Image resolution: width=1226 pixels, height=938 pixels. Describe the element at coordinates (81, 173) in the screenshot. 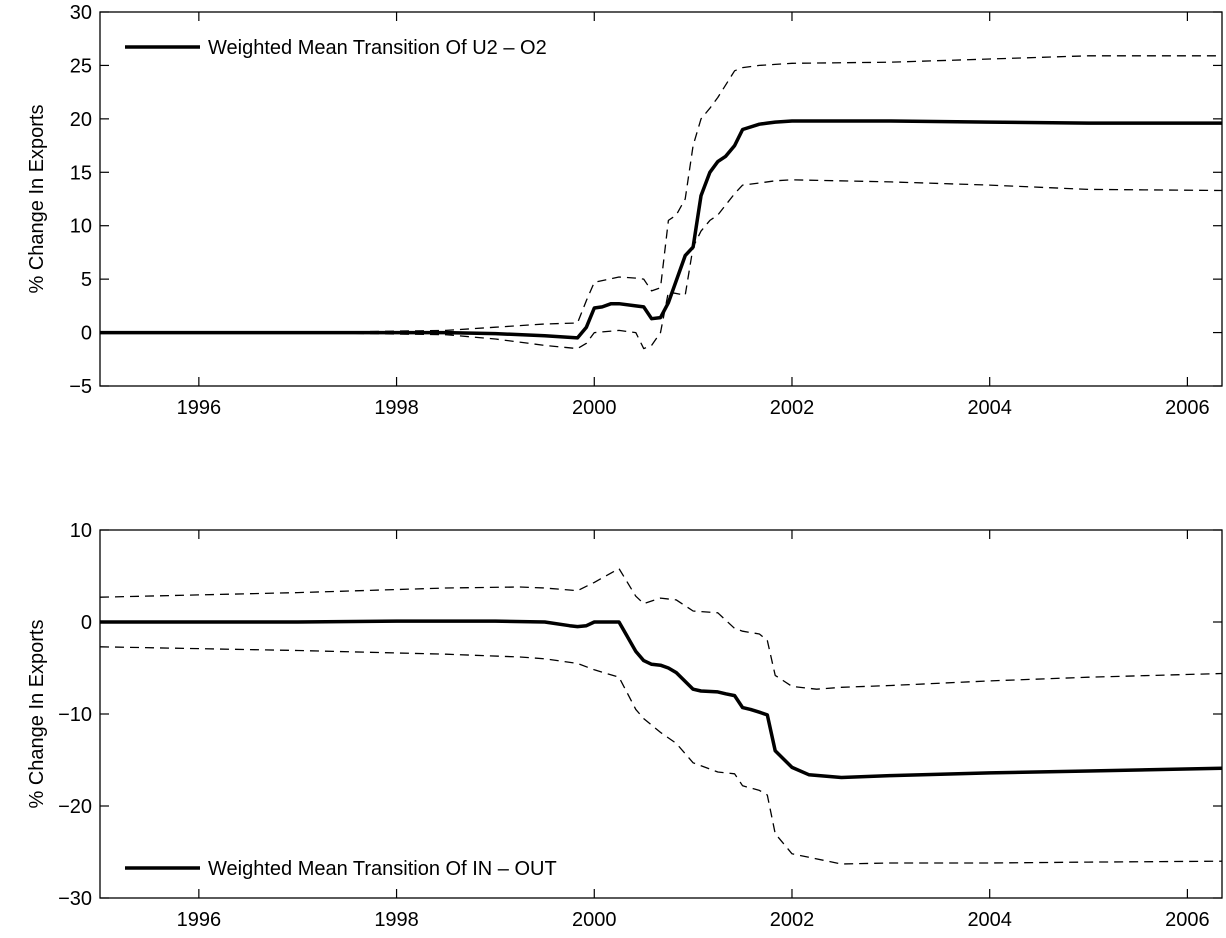

I see `y-tick-label: 15` at that location.